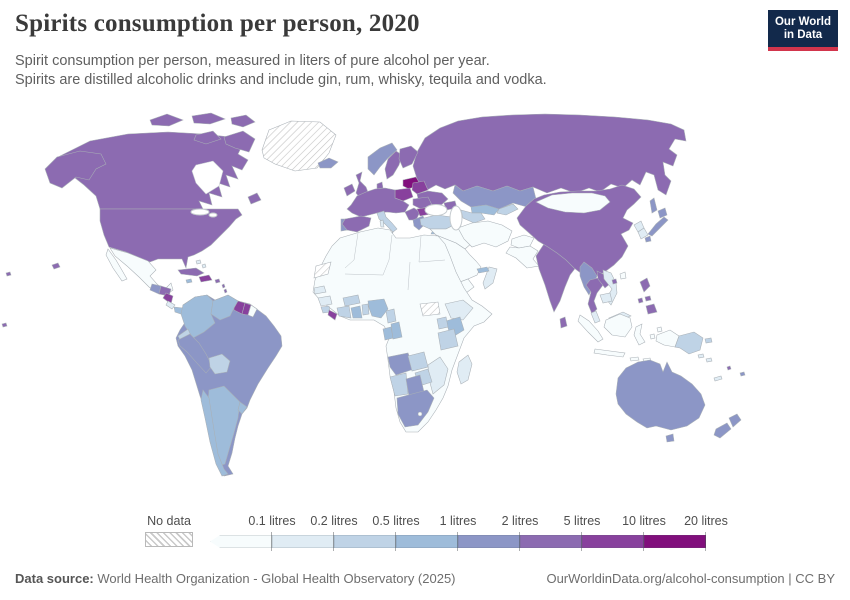 The image size is (850, 600). What do you see at coordinates (442, 323) in the screenshot?
I see `country-uganda` at bounding box center [442, 323].